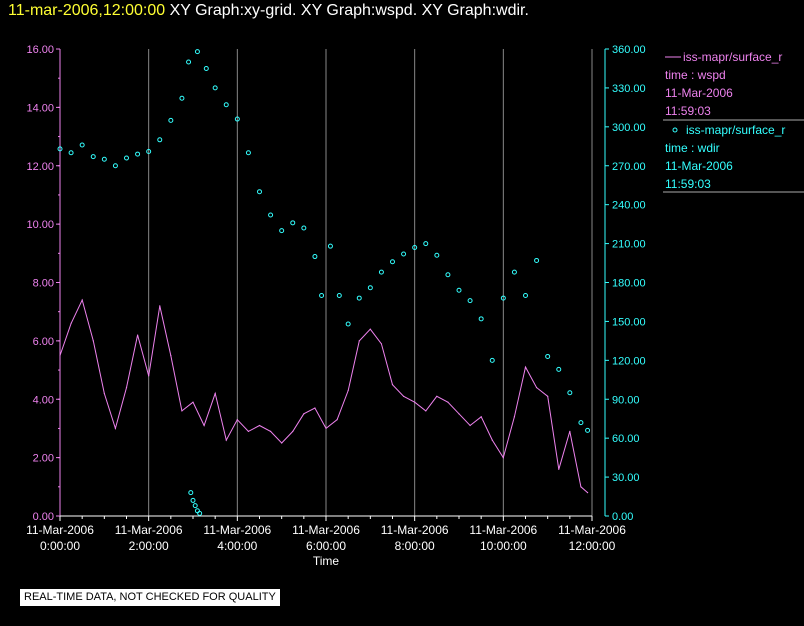 The width and height of the screenshot is (804, 626). What do you see at coordinates (699, 93) in the screenshot?
I see `legend-series1-date: 11-Mar-2006` at bounding box center [699, 93].